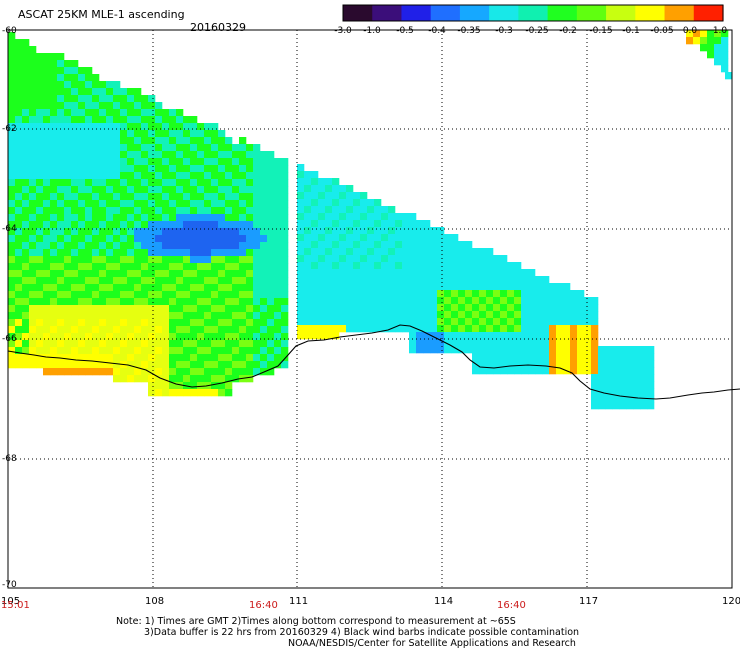 This screenshot has width=740, height=650. What do you see at coordinates (372, 31) in the screenshot?
I see `colorbar-label: -1.0` at bounding box center [372, 31].